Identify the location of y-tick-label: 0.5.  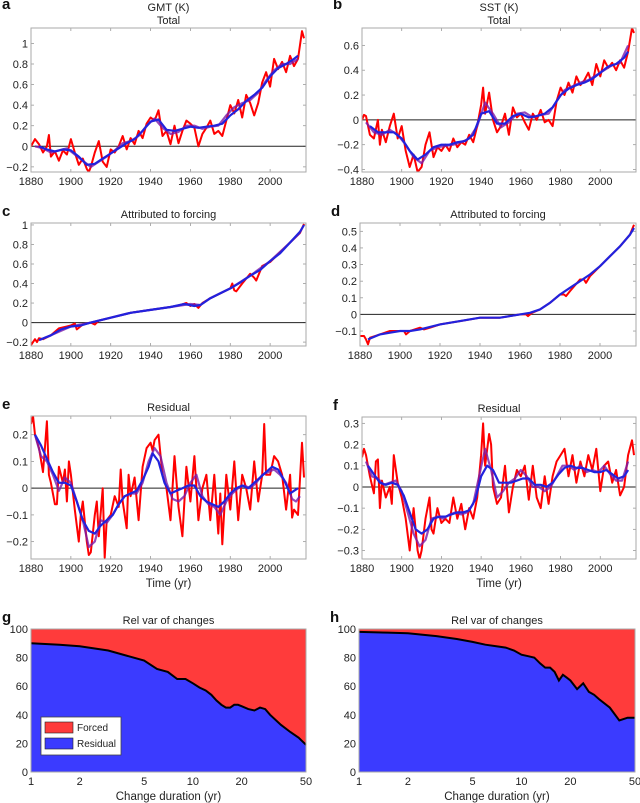
(349, 232).